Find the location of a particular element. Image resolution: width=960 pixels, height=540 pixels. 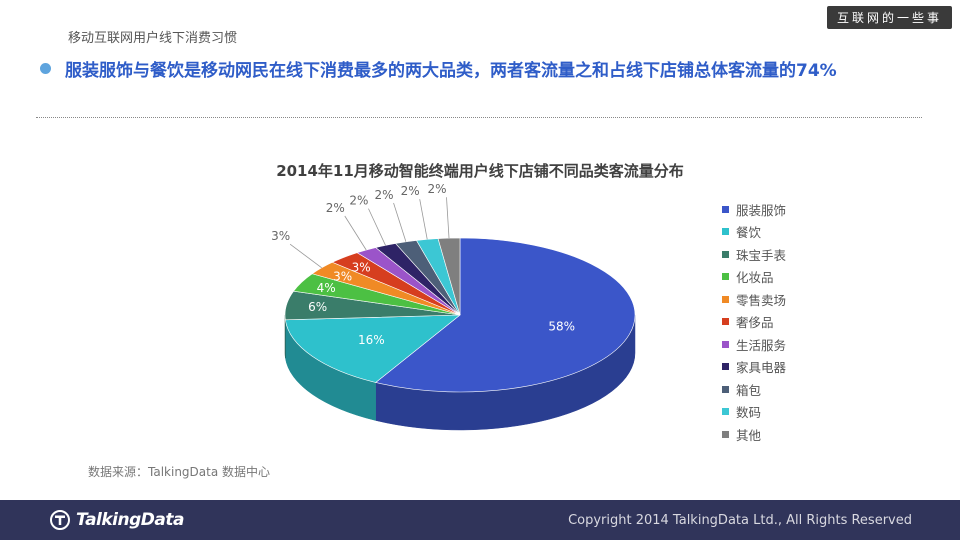

pie-labels: 58%16%6%4%3%3%3%2%2% 2% 2% 2% is located at coordinates (423, 264).